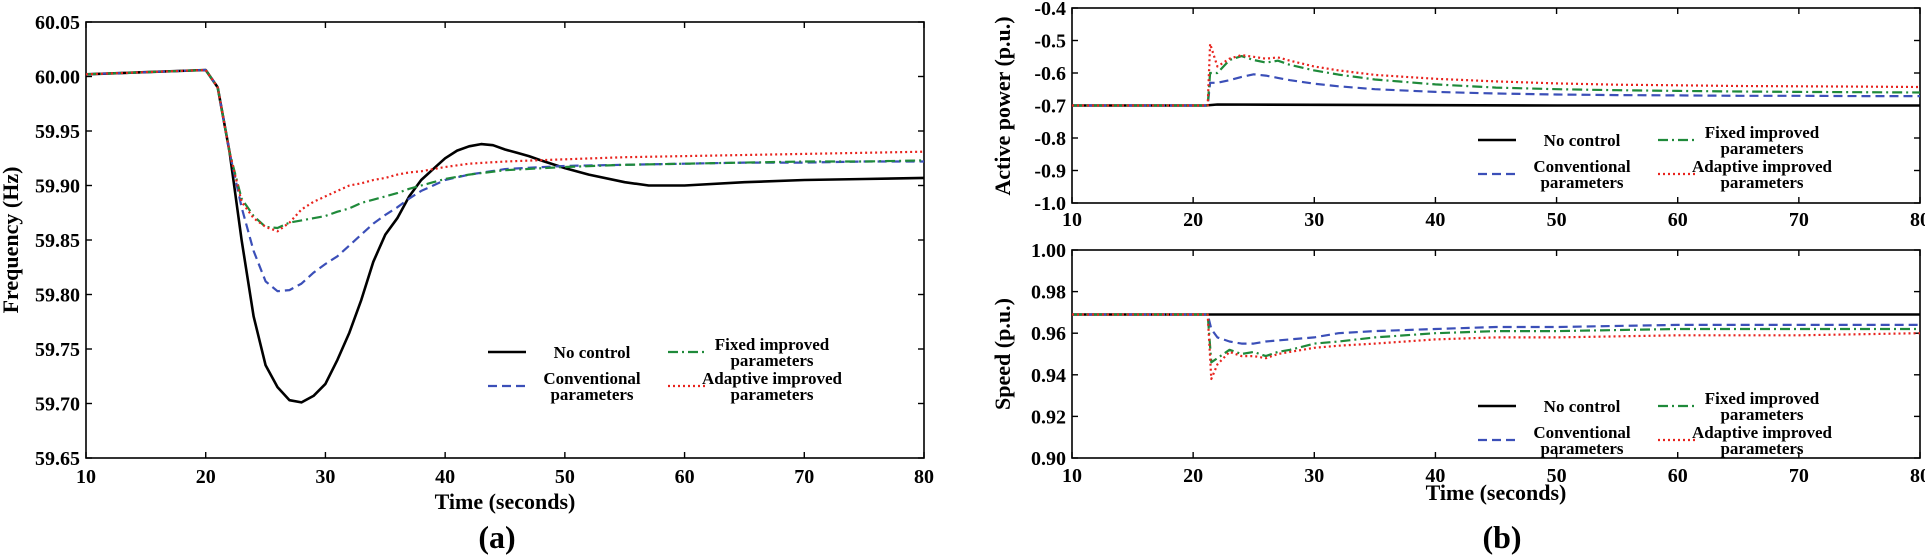  Describe the element at coordinates (1048, 459) in the screenshot. I see `y-tick-label: 0.90` at that location.